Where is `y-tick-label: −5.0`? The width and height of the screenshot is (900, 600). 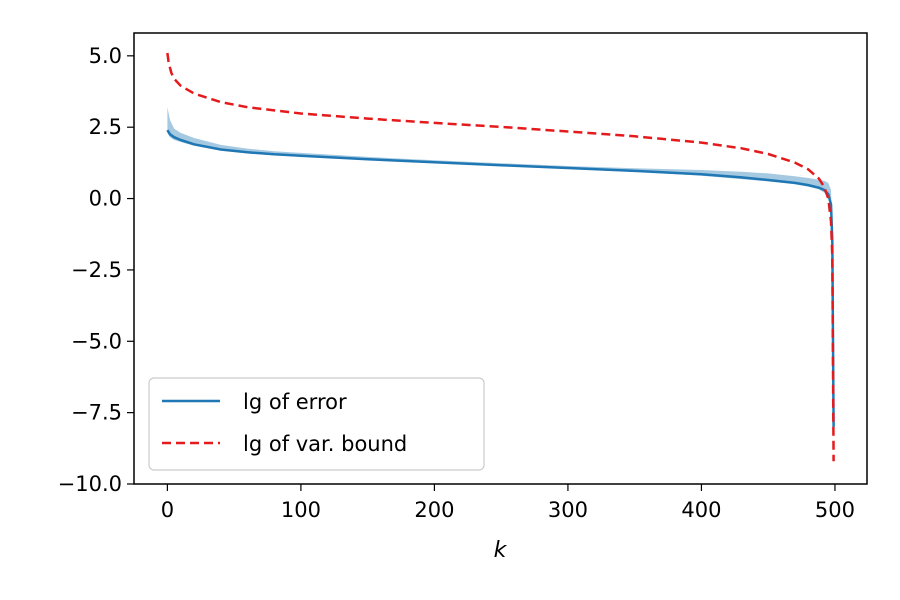 y-tick-label: −5.0 is located at coordinates (96, 341).